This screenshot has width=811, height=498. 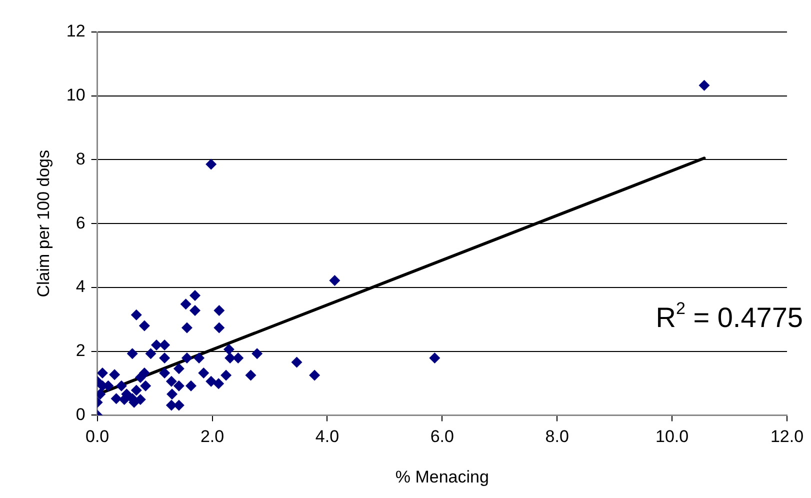 I want to click on y-tick-label: 4, so click(x=81, y=286).